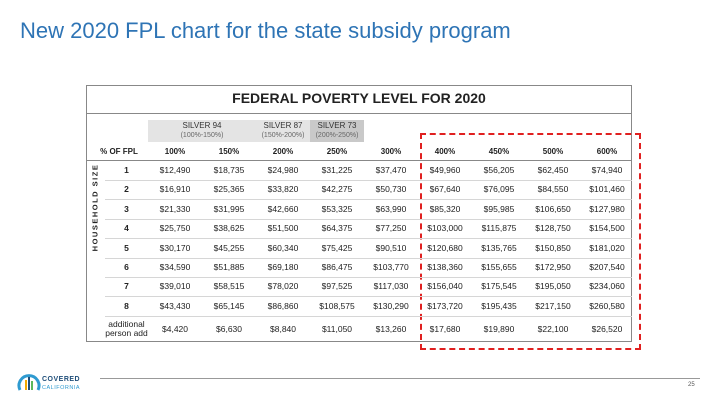 Image resolution: width=720 pixels, height=405 pixels. Describe the element at coordinates (445, 189) in the screenshot. I see `table-cell: $67,640` at that location.